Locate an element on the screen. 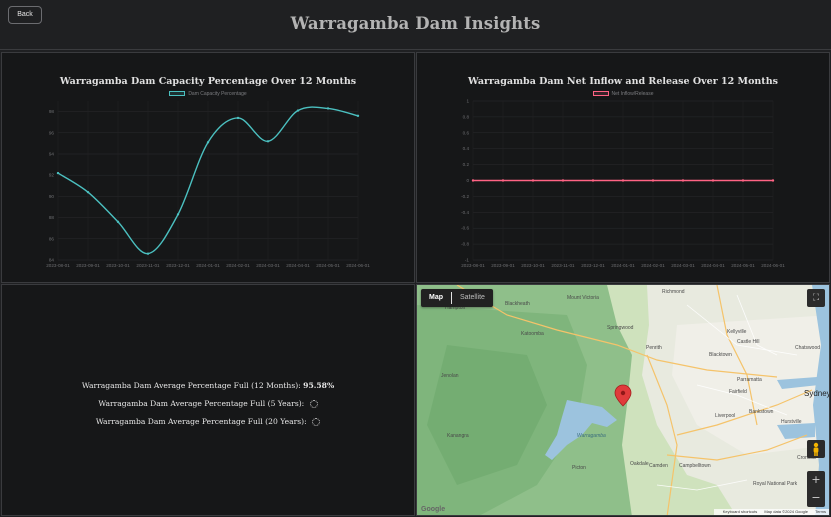 This screenshot has width=831, height=517. fullscreen-icon: ⛶ is located at coordinates (816, 298).